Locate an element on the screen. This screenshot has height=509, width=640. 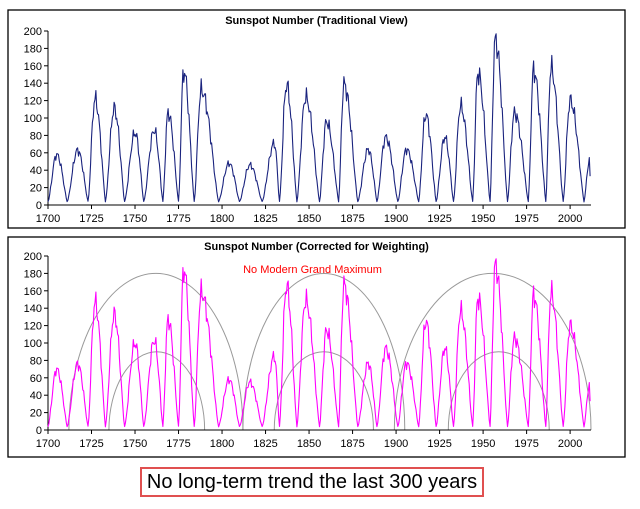
chart-title: Sunspot Number (Traditional View) is located at coordinates (316, 21).